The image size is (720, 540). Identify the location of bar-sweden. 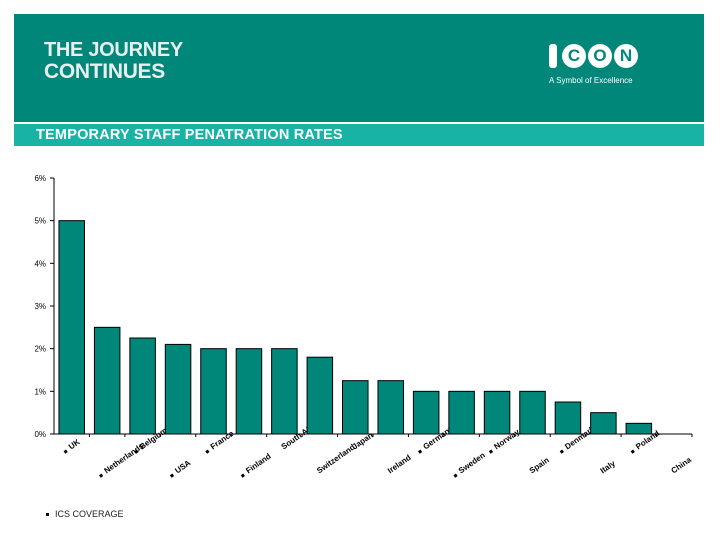
(461, 412).